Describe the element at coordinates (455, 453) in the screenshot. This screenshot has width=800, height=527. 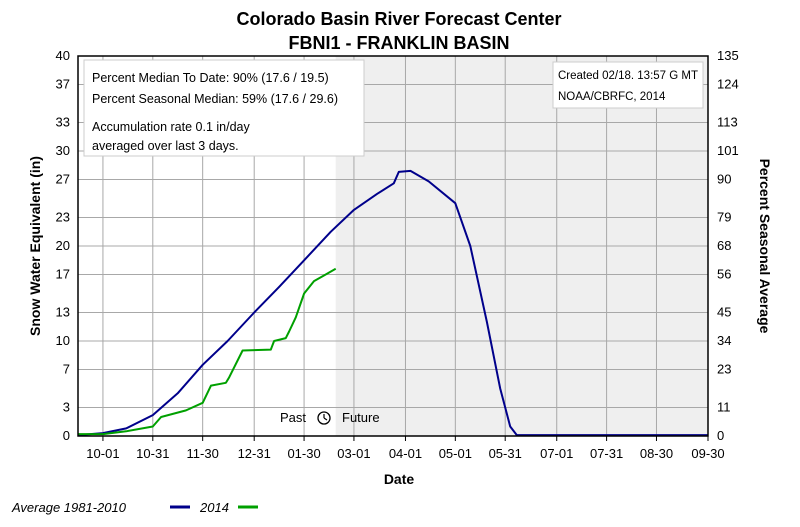
I see `x-tick-label: 05-01` at that location.